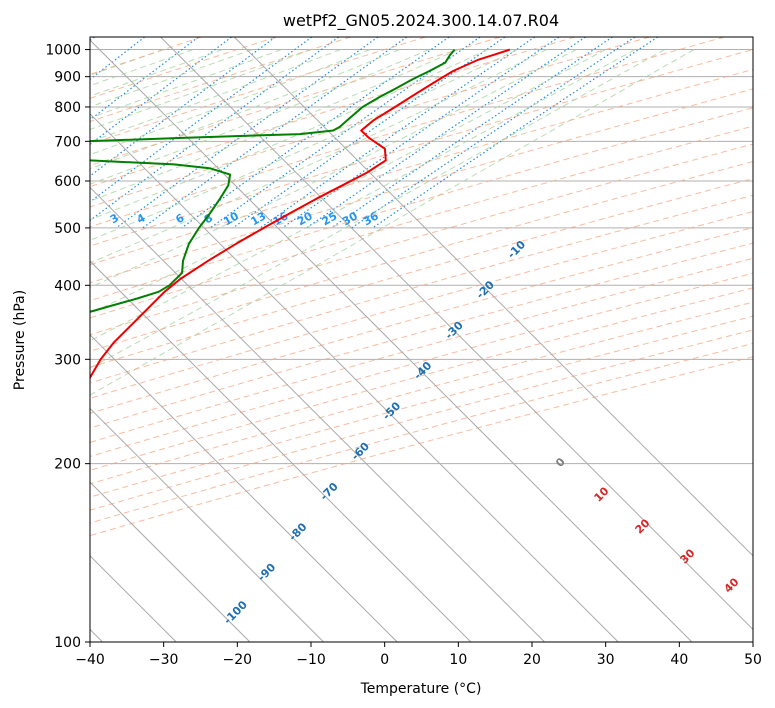 This screenshot has width=775, height=708. I want to click on x-tick-label: −10, so click(311, 660).